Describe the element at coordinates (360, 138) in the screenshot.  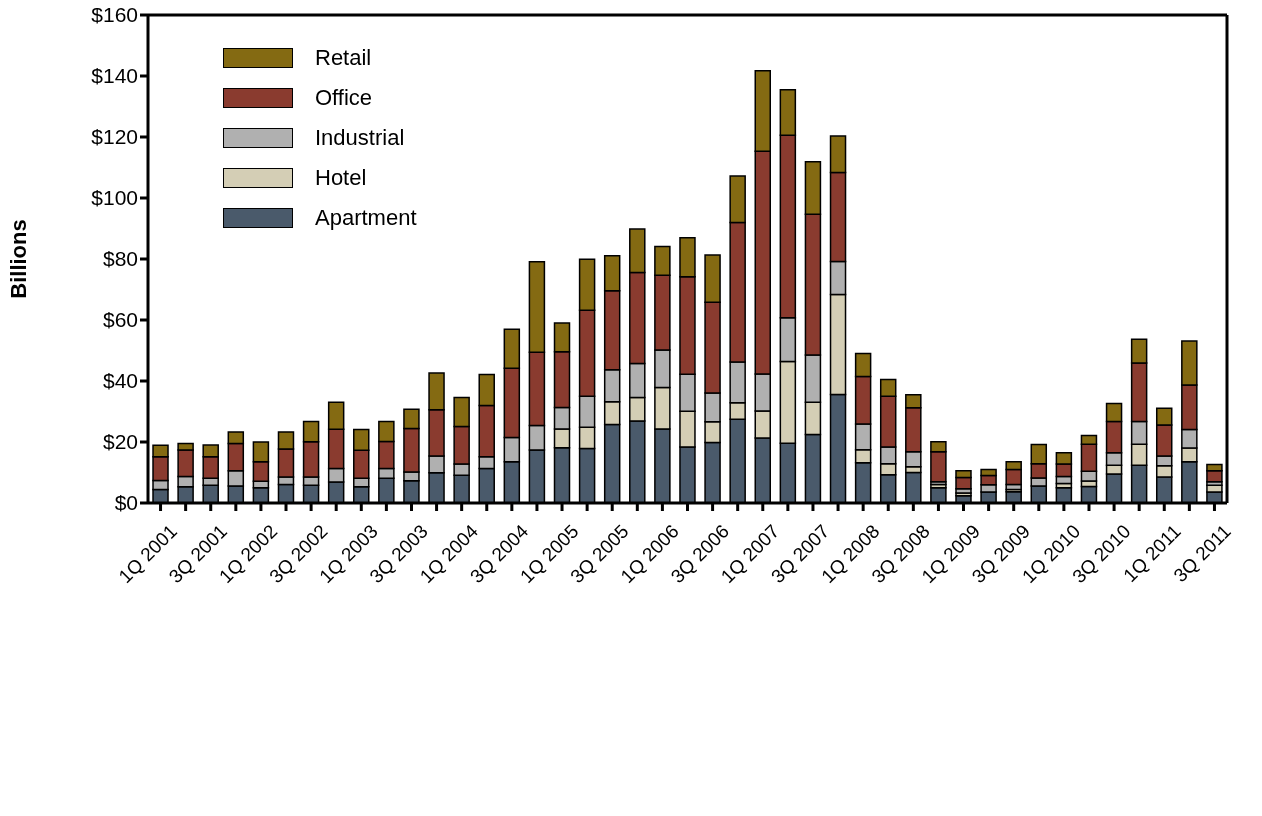
I see `legend-label: Industrial` at that location.